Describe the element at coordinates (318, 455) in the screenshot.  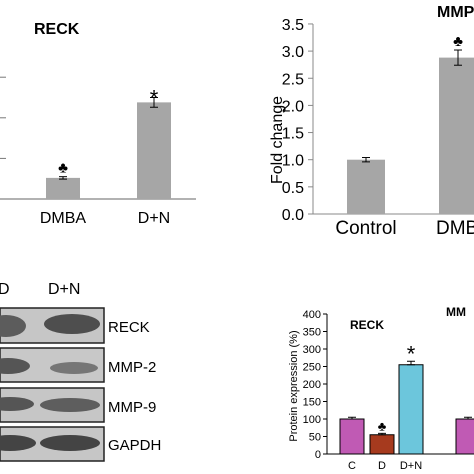
I see `y-tick-label: 0` at that location.